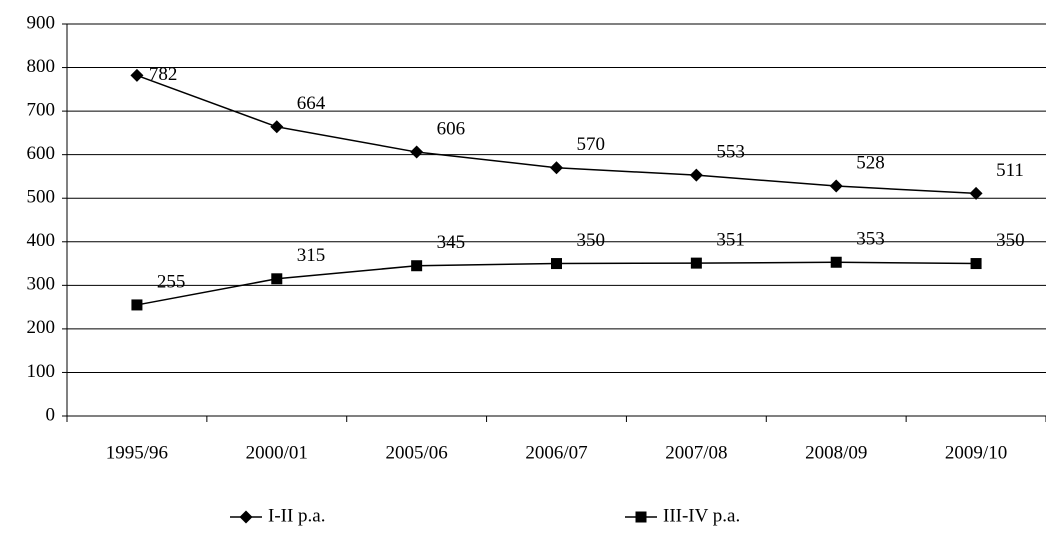  What do you see at coordinates (730, 239) in the screenshot?
I see `data-label: 351` at bounding box center [730, 239].